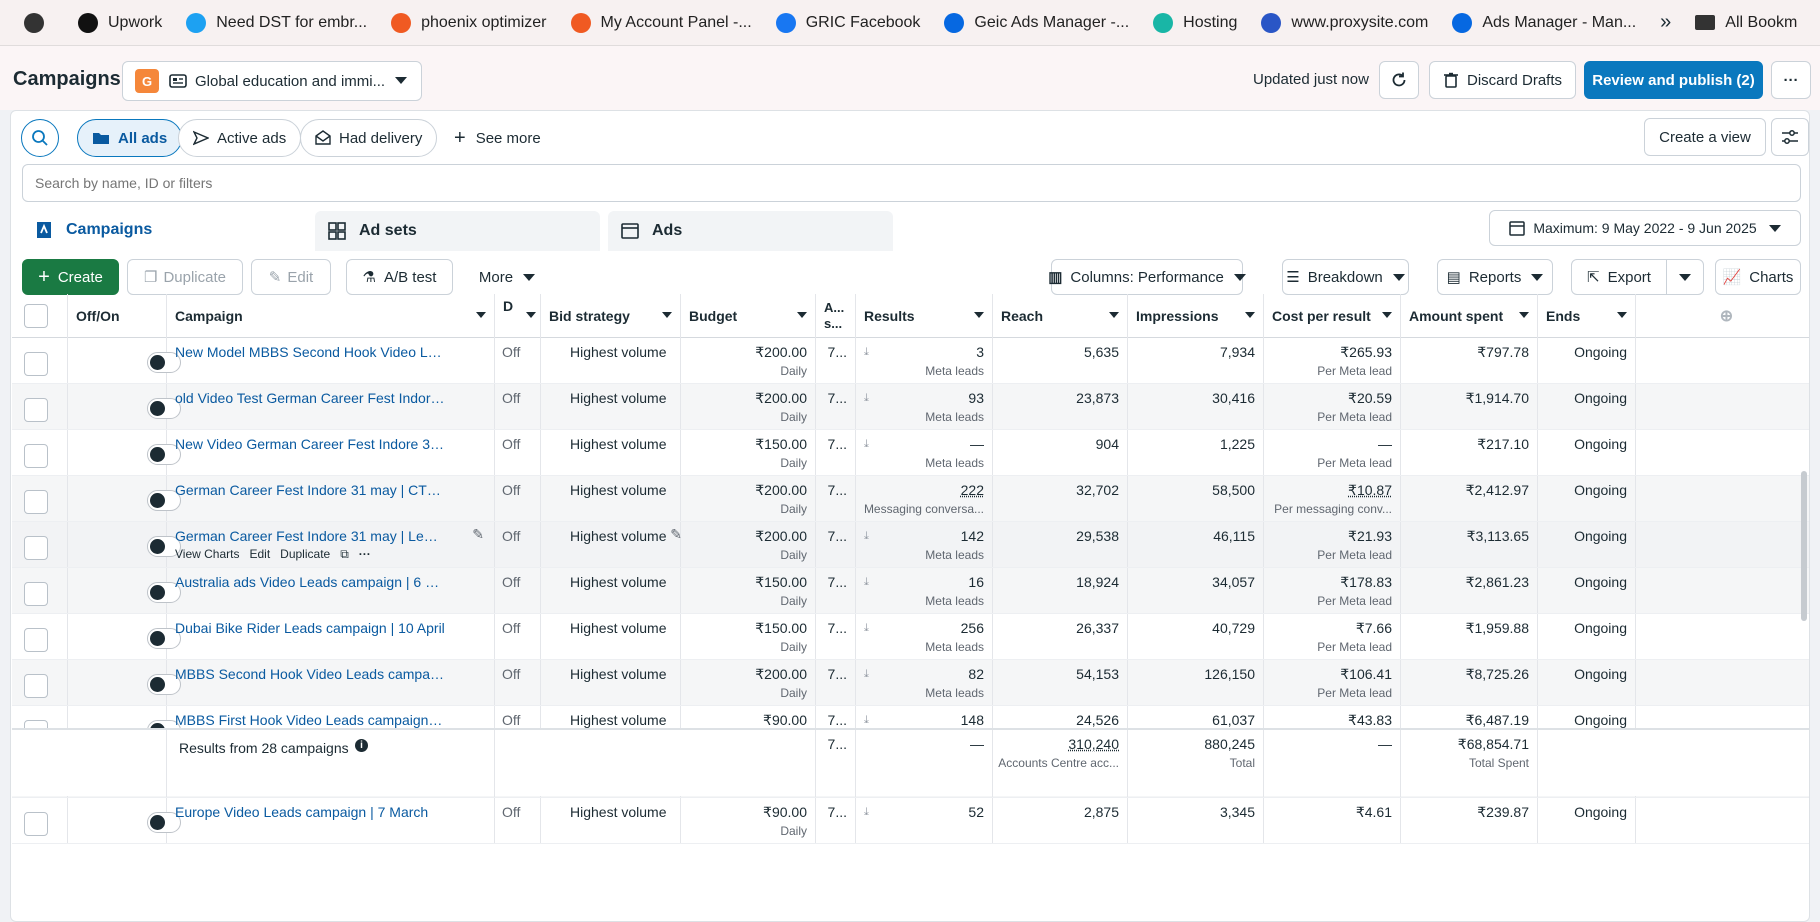 The image size is (1820, 922). What do you see at coordinates (40, 138) in the screenshot?
I see `search-button` at bounding box center [40, 138].